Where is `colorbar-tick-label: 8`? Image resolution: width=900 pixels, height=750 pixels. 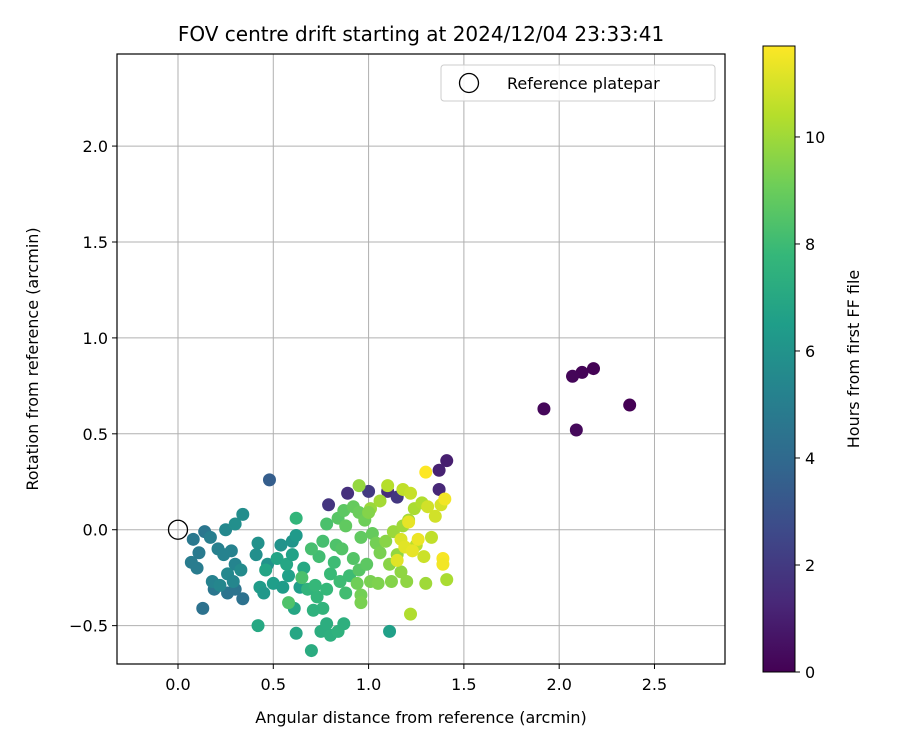 colorbar-tick-label: 8 is located at coordinates (810, 244).